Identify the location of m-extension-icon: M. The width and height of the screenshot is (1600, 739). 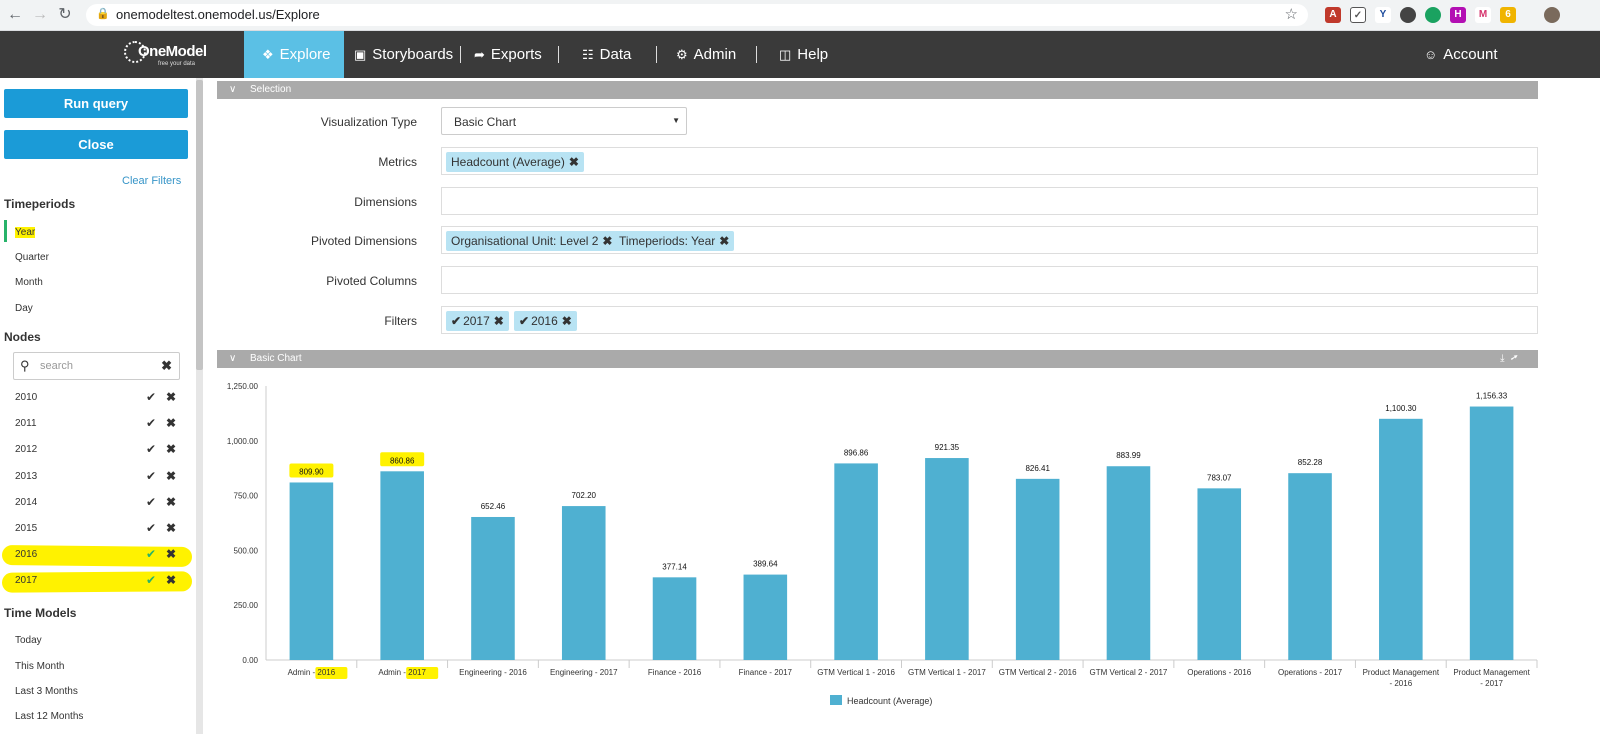
(1483, 15).